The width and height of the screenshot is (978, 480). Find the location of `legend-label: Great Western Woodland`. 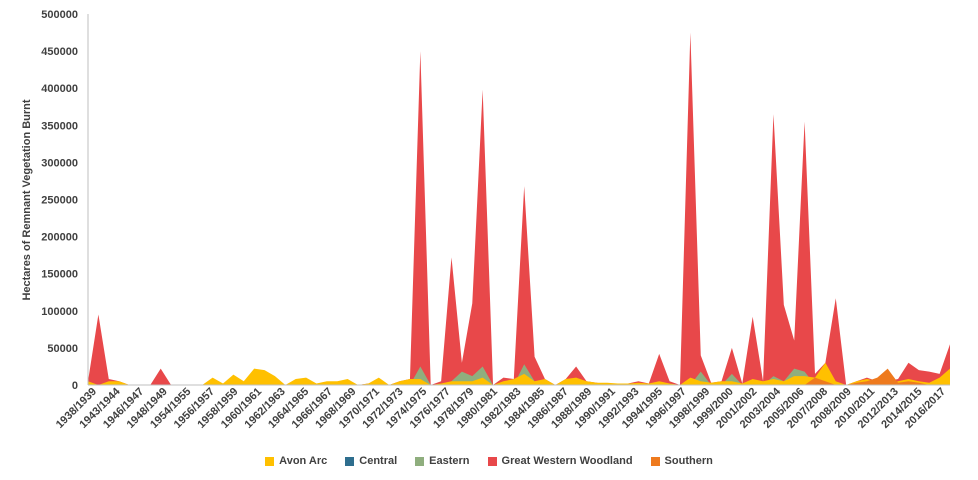

legend-label: Great Western Woodland is located at coordinates (567, 461).